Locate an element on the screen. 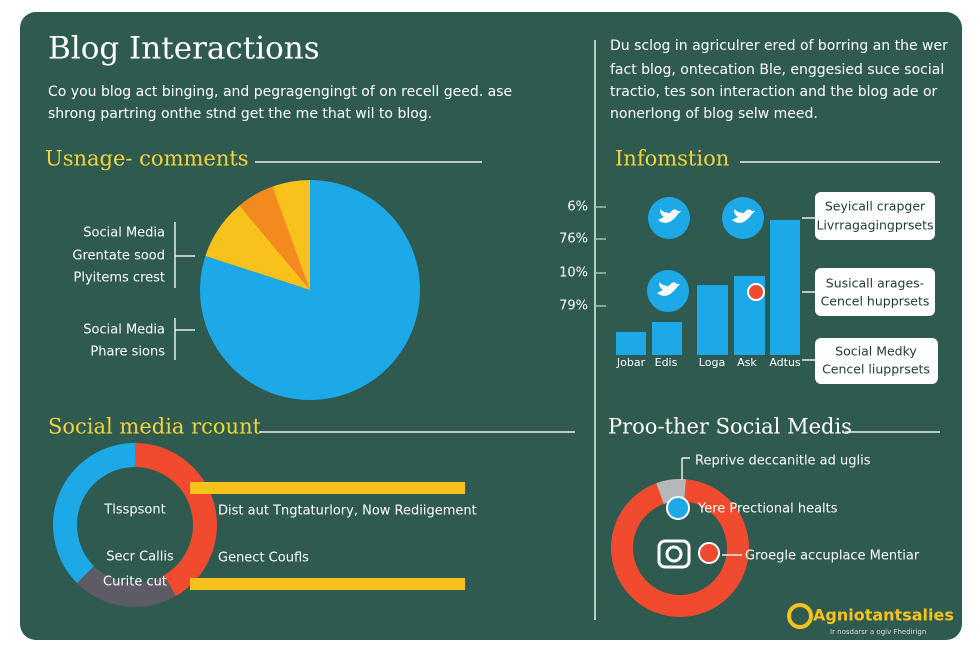 This screenshot has height=653, width=980. section-heading: Proo-ther Social Medis is located at coordinates (730, 427).